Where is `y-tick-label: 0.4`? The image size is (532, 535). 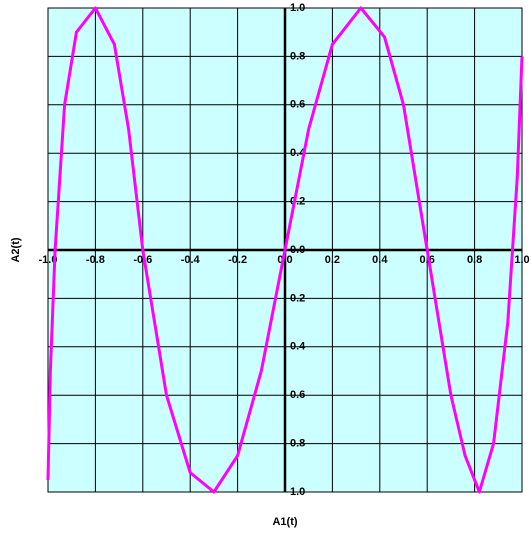
y-tick-label: 0.4 is located at coordinates (298, 347).